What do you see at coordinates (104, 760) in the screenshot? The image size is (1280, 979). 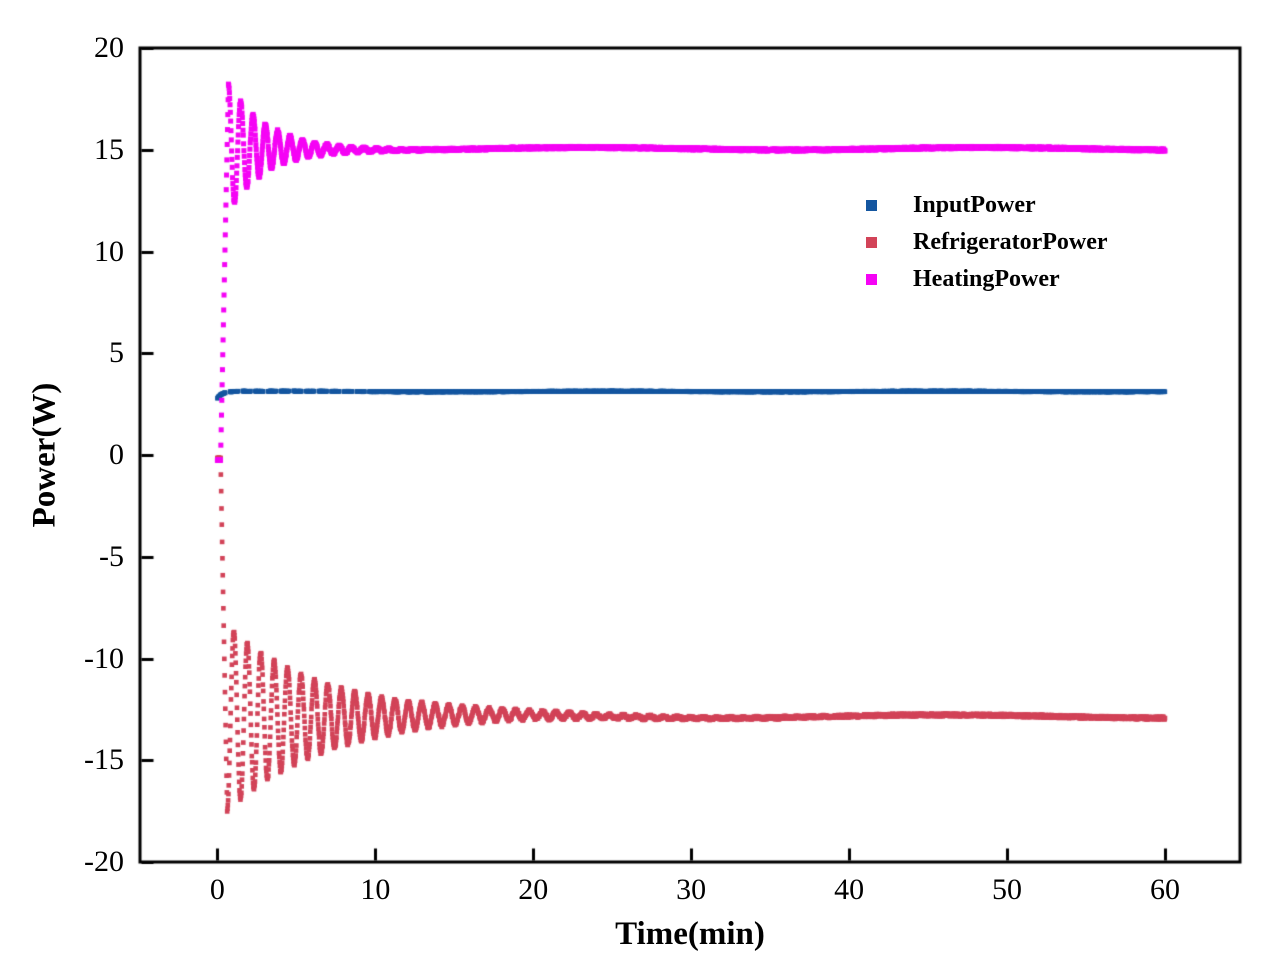 I see `y-tick-label: -15` at bounding box center [104, 760].